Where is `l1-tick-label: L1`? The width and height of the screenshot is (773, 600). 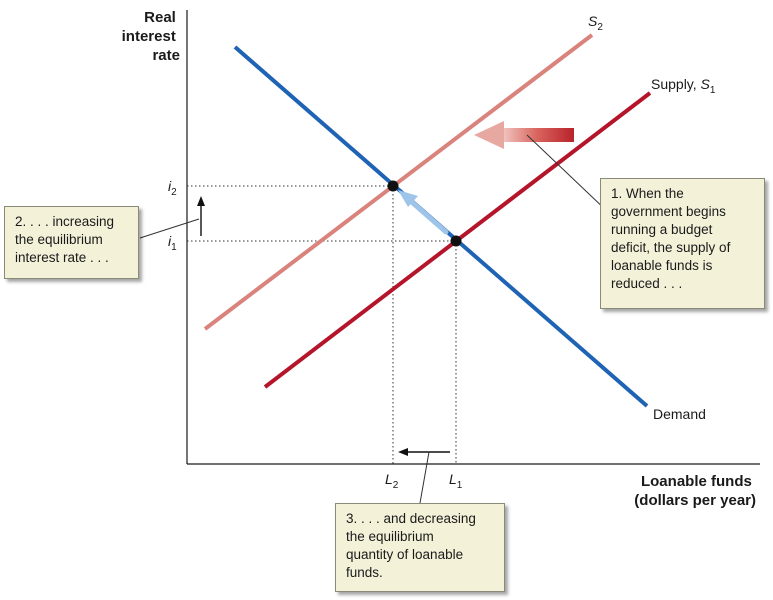
l1-tick-label: L1 is located at coordinates (456, 481).